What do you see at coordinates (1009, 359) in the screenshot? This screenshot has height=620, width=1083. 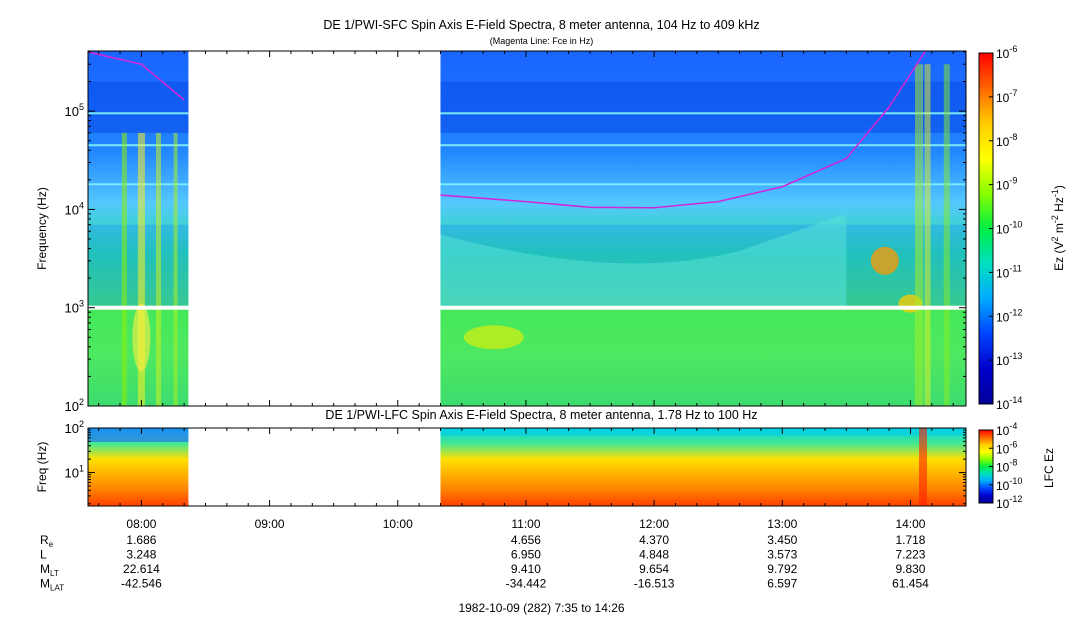 I see `sfc-colorbar-tick-7: 10⁻¹³` at bounding box center [1009, 359].